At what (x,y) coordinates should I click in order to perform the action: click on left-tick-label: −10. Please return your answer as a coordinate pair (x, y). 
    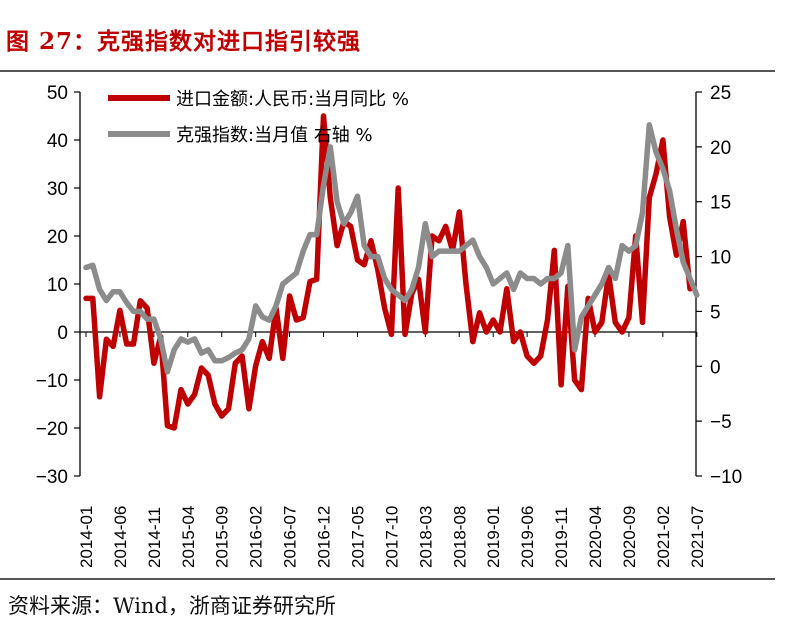
    Looking at the image, I should click on (52, 381).